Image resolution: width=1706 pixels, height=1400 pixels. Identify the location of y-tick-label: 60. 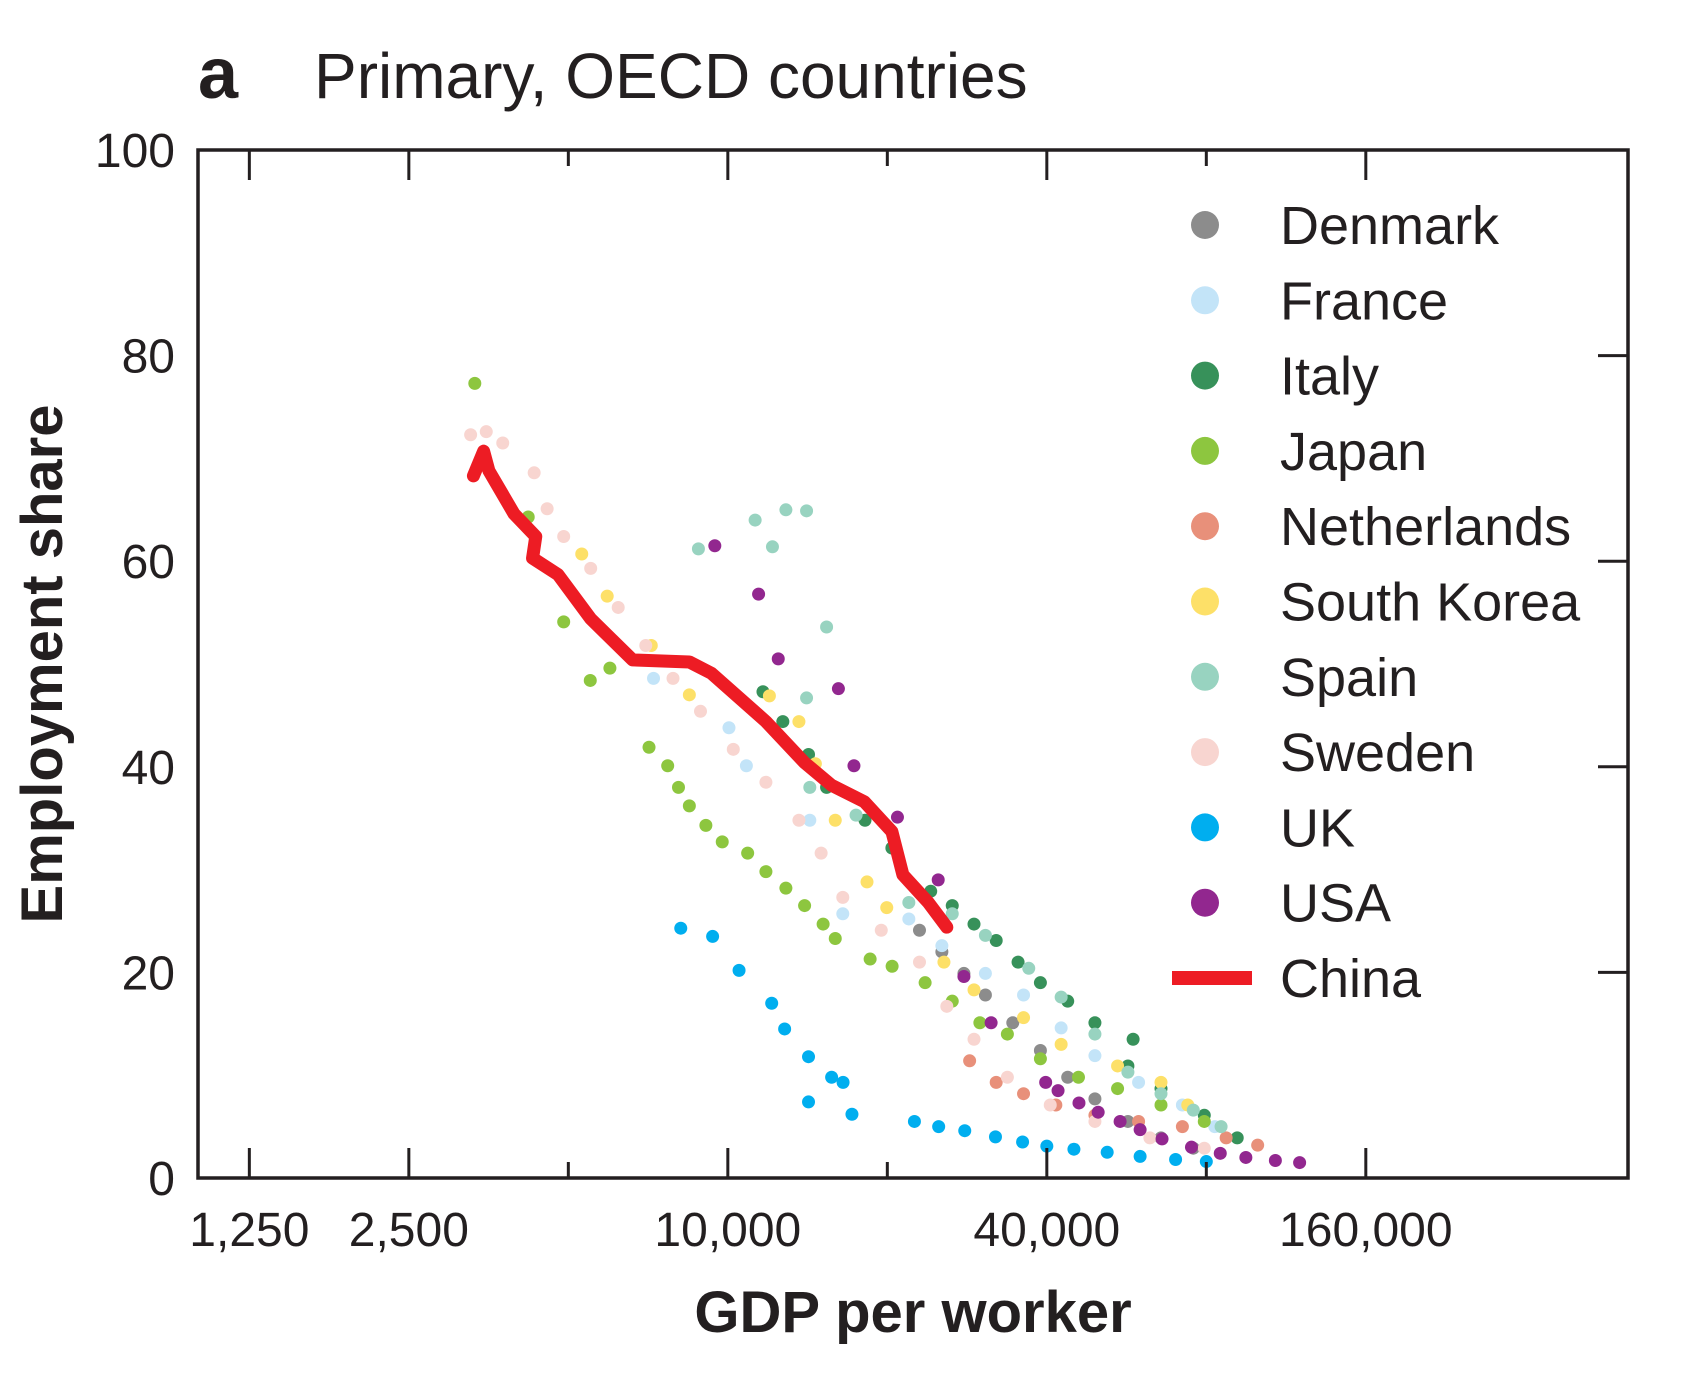
(148, 562).